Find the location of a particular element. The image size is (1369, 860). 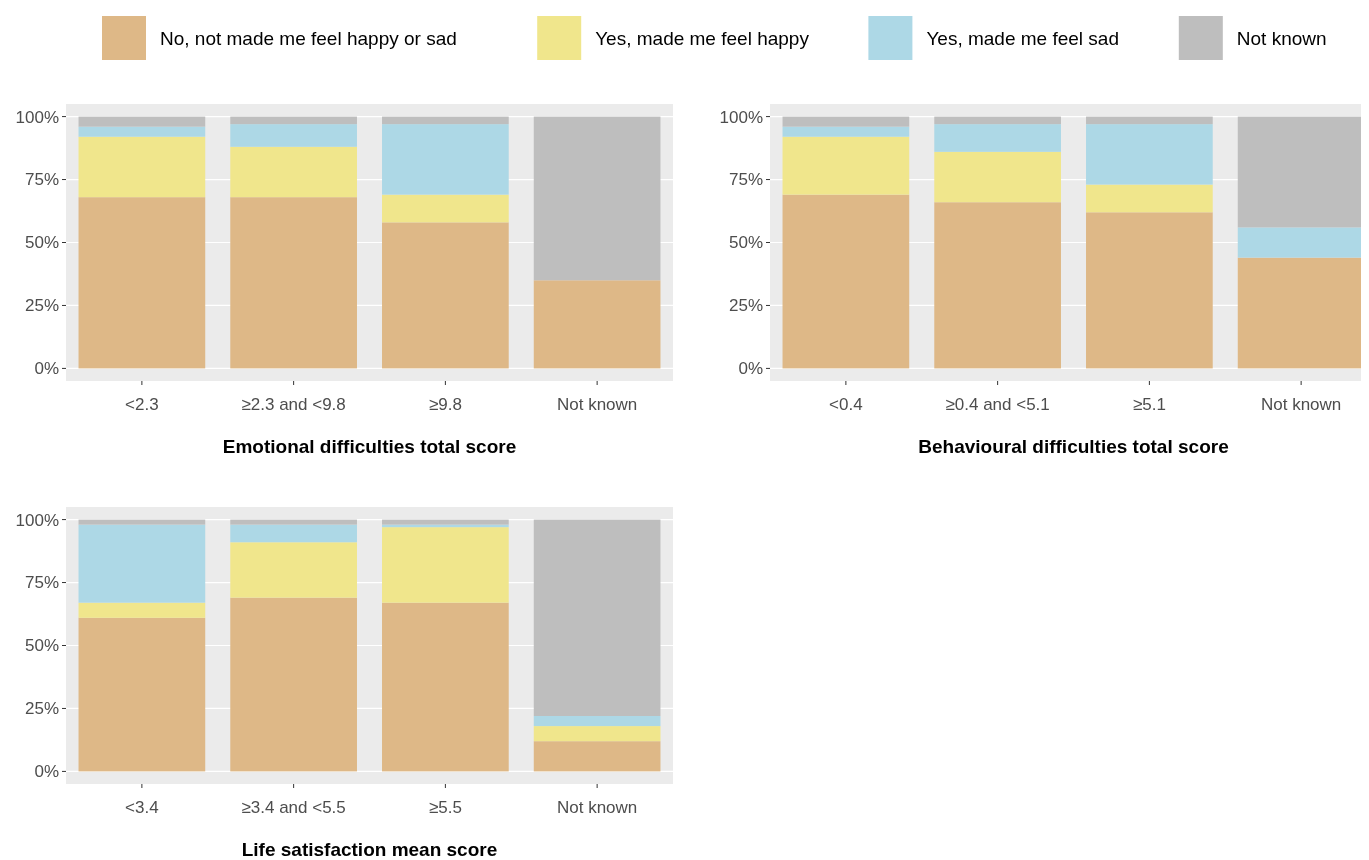

x-tick-label: ≥5.1 is located at coordinates (1149, 404).